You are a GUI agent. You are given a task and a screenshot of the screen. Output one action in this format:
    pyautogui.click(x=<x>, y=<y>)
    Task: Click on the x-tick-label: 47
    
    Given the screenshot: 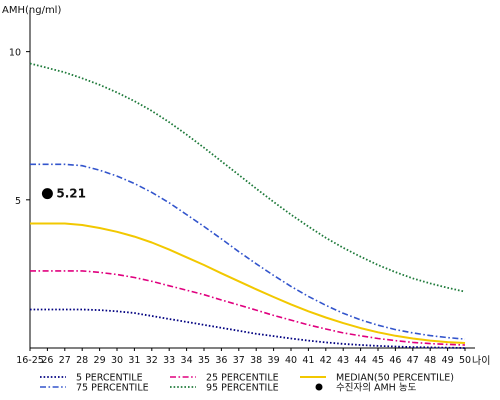 What is the action you would take?
    pyautogui.click(x=413, y=360)
    